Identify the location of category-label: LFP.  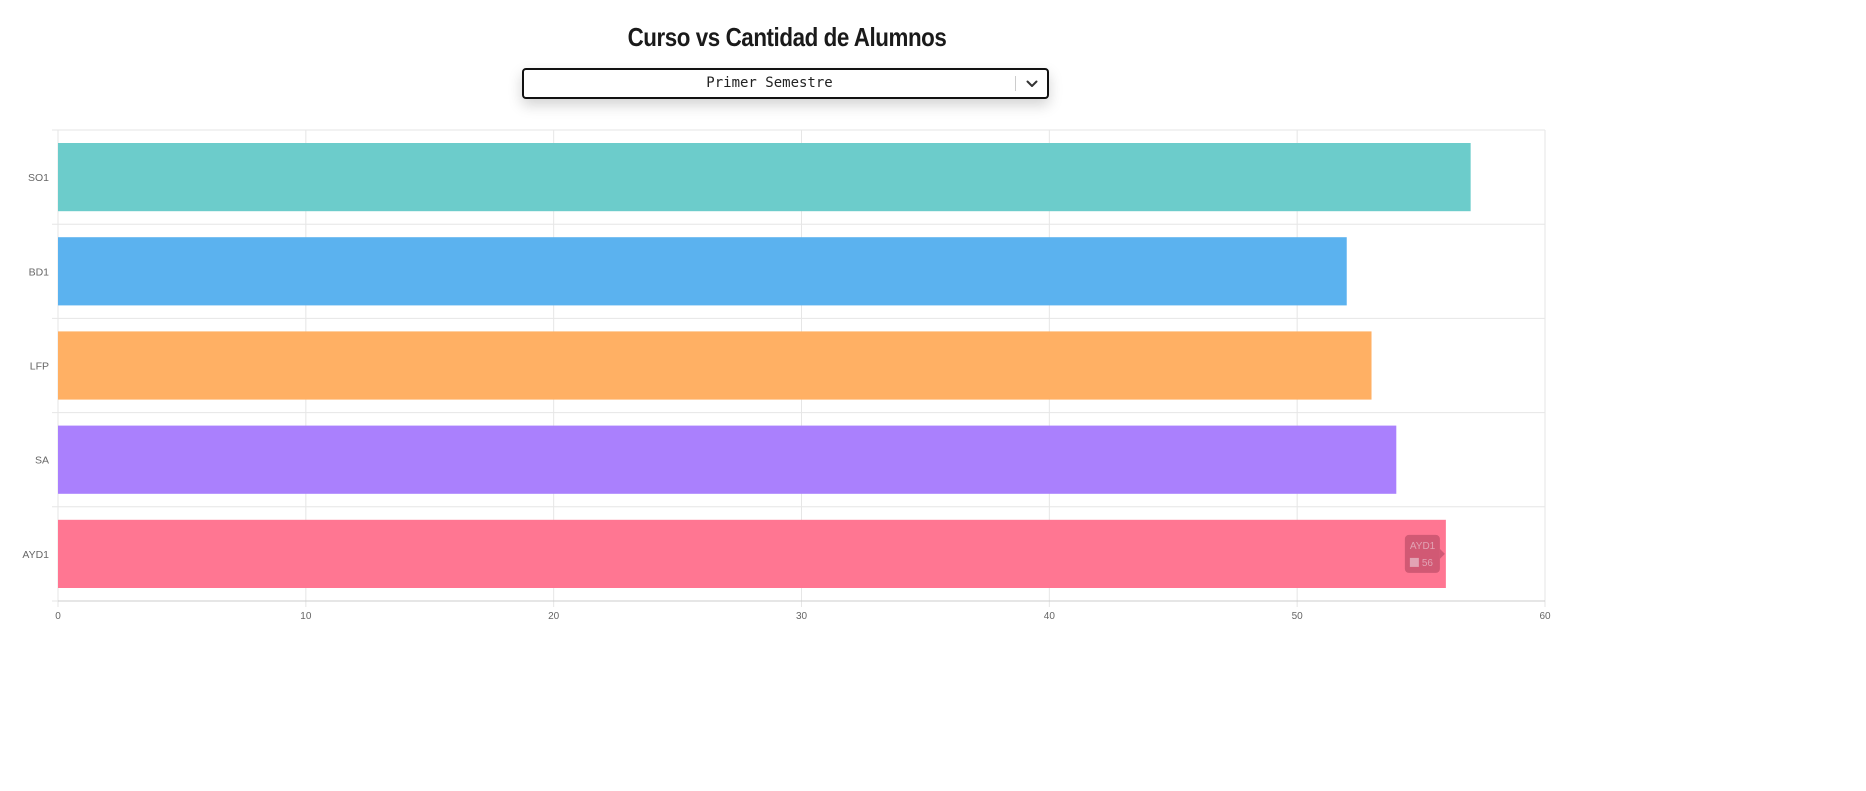
(39, 367).